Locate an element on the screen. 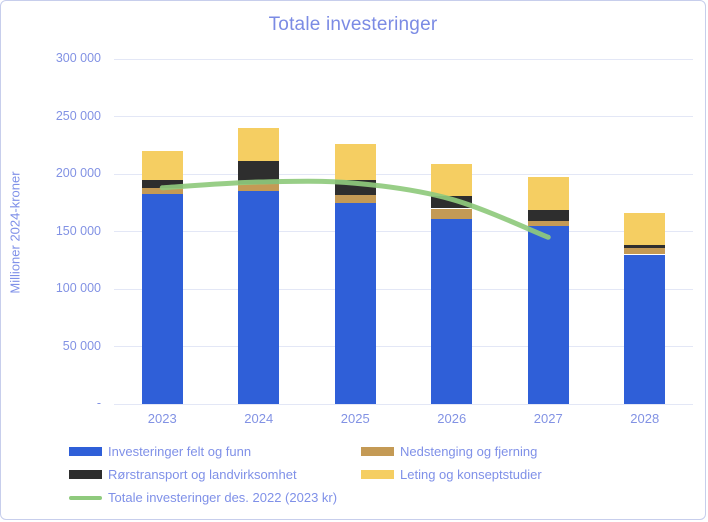 The image size is (708, 522). x-tick-label: 2028 is located at coordinates (645, 418).